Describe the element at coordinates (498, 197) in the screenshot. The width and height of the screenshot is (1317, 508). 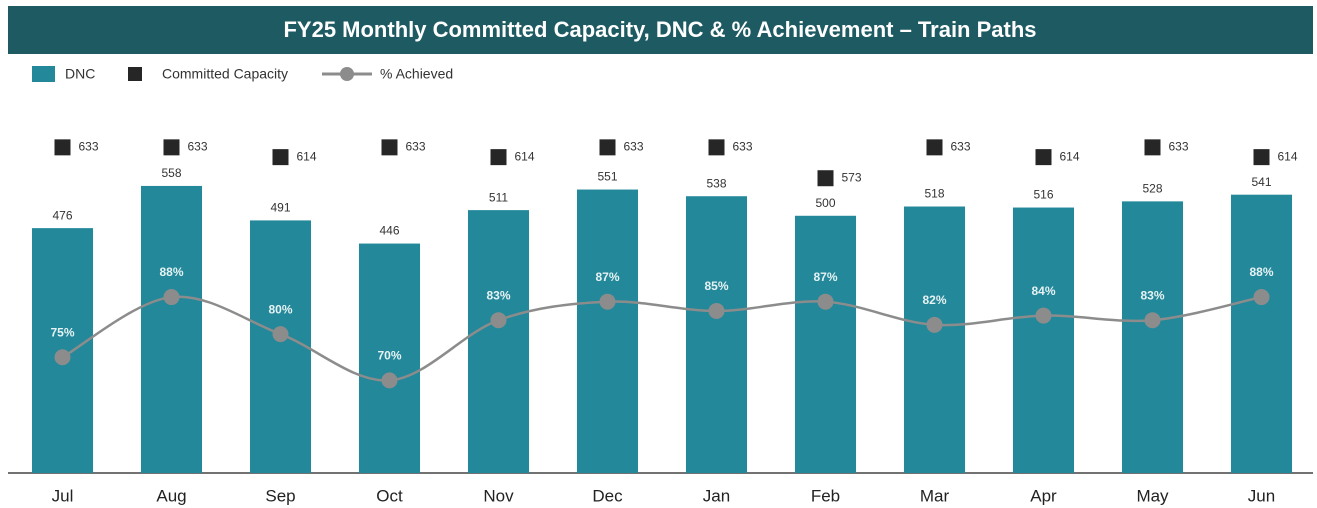
I see `data-label: 511` at that location.